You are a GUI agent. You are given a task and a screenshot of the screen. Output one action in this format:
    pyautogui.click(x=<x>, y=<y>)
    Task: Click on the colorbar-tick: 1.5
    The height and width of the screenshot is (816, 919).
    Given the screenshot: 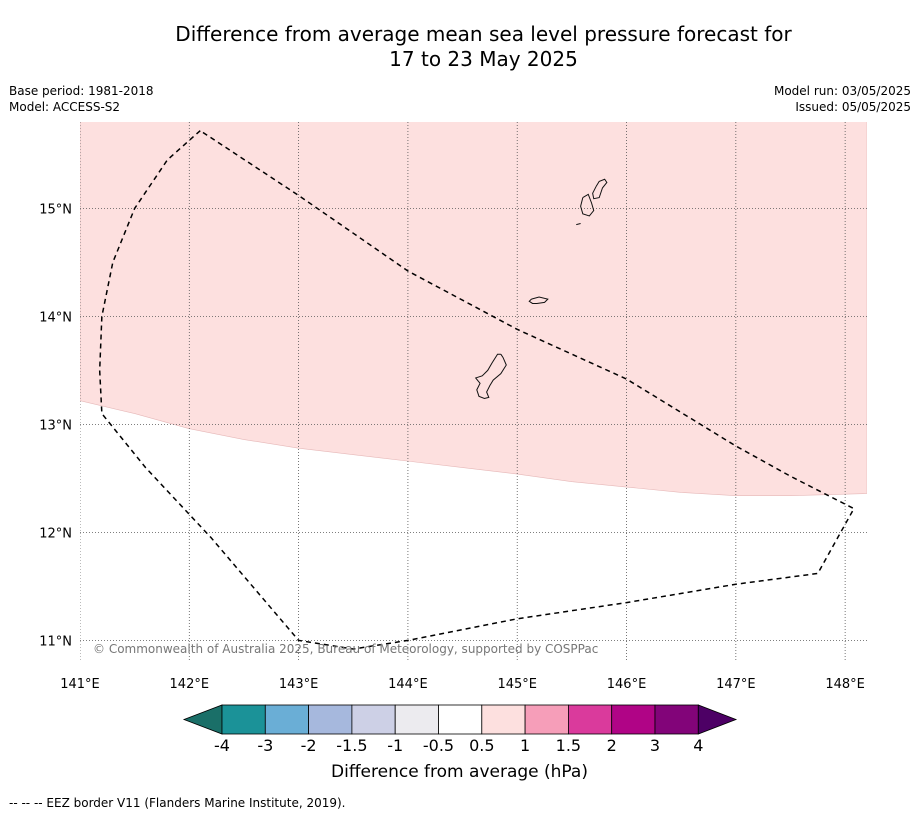 What is the action you would take?
    pyautogui.click(x=568, y=745)
    